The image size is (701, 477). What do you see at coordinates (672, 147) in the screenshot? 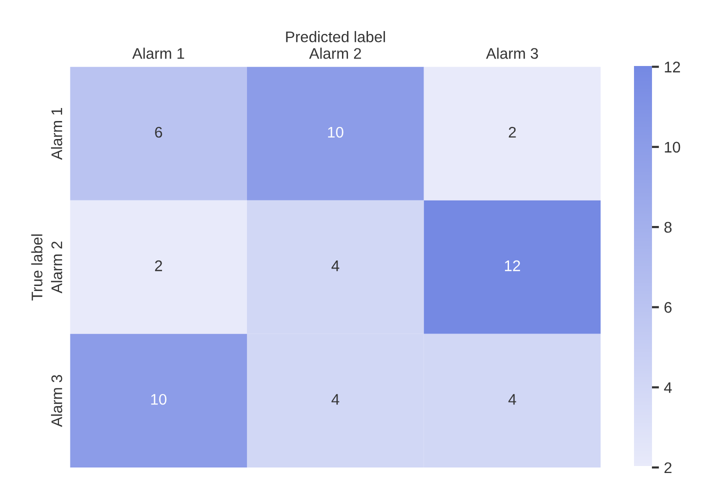
I see `color-bar-label: 10` at bounding box center [672, 147].